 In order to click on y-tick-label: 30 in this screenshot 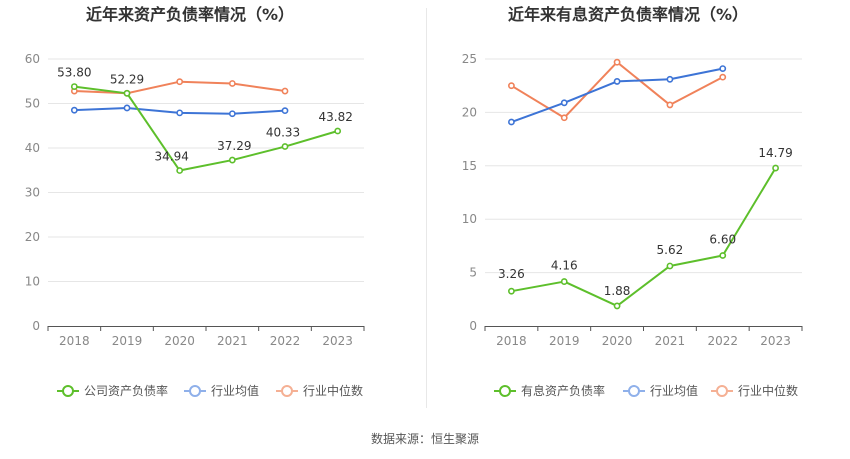, I will do `click(32, 193)`.